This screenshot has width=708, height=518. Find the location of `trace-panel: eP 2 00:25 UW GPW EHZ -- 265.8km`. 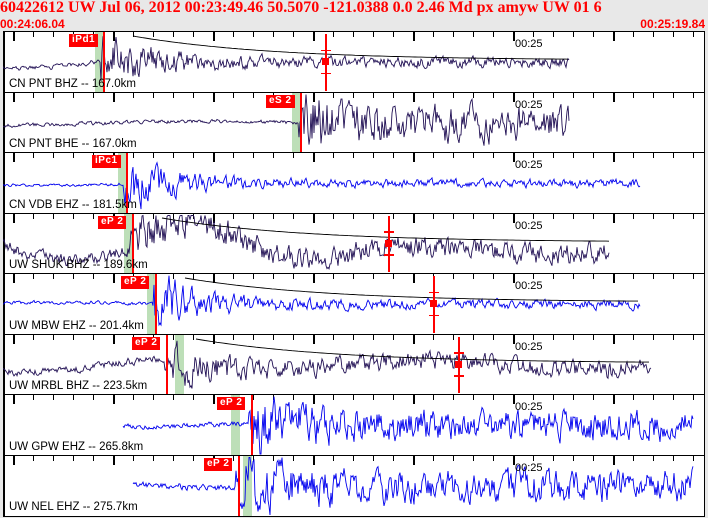

trace-panel: eP 2 00:25 UW GPW EHZ -- 265.8km is located at coordinates (354, 425).